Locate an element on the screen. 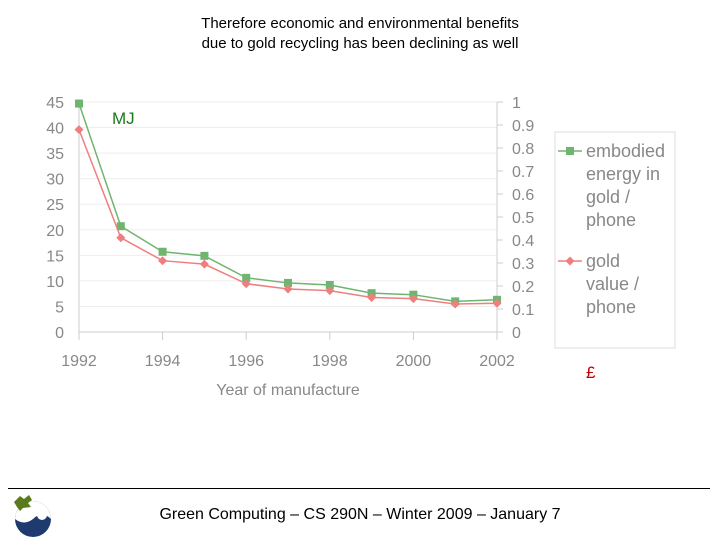 This screenshot has width=720, height=540. y-tick-label: 0 is located at coordinates (59, 333).